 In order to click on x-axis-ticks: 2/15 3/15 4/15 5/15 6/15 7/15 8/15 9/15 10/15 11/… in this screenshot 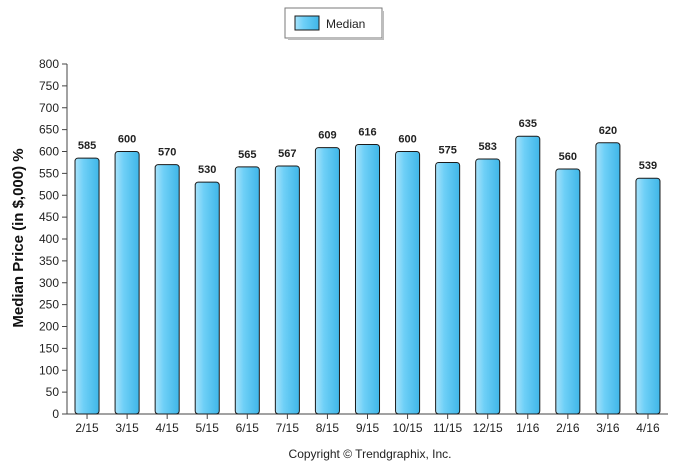, I will do `click(367, 424)`.